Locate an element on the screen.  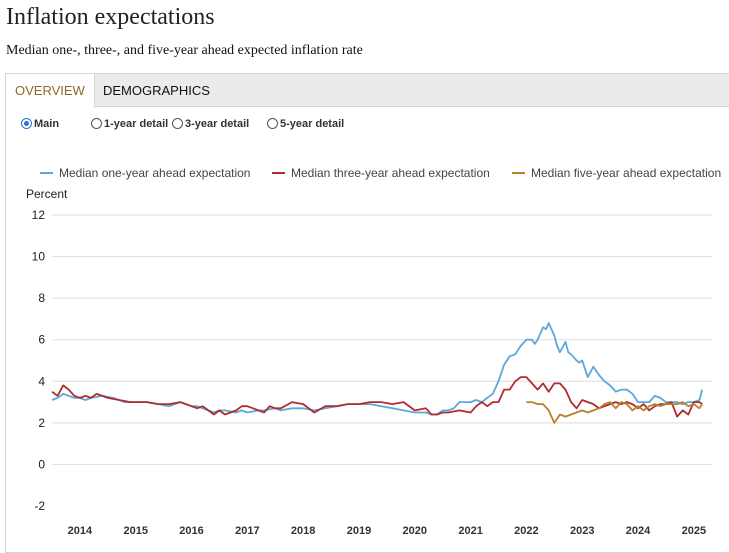
y-tick-label: 10 is located at coordinates (39, 257).